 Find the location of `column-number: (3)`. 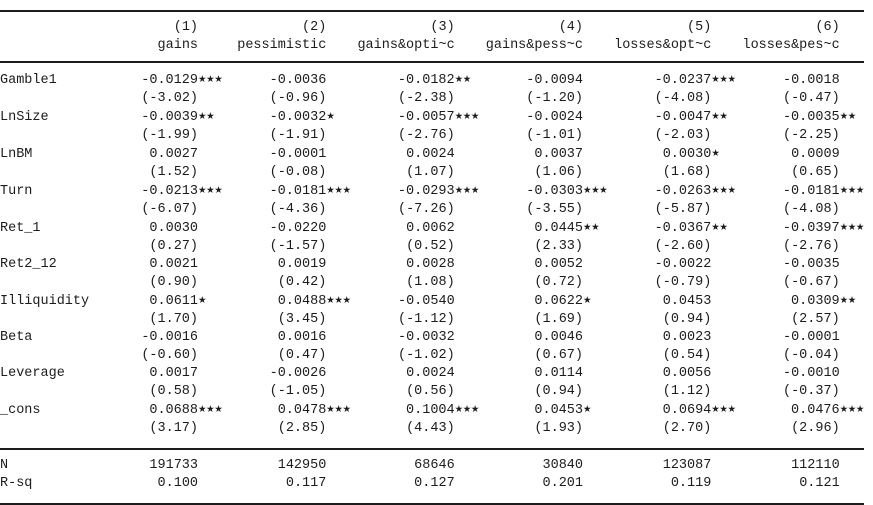

column-number: (3) is located at coordinates (454, 27).